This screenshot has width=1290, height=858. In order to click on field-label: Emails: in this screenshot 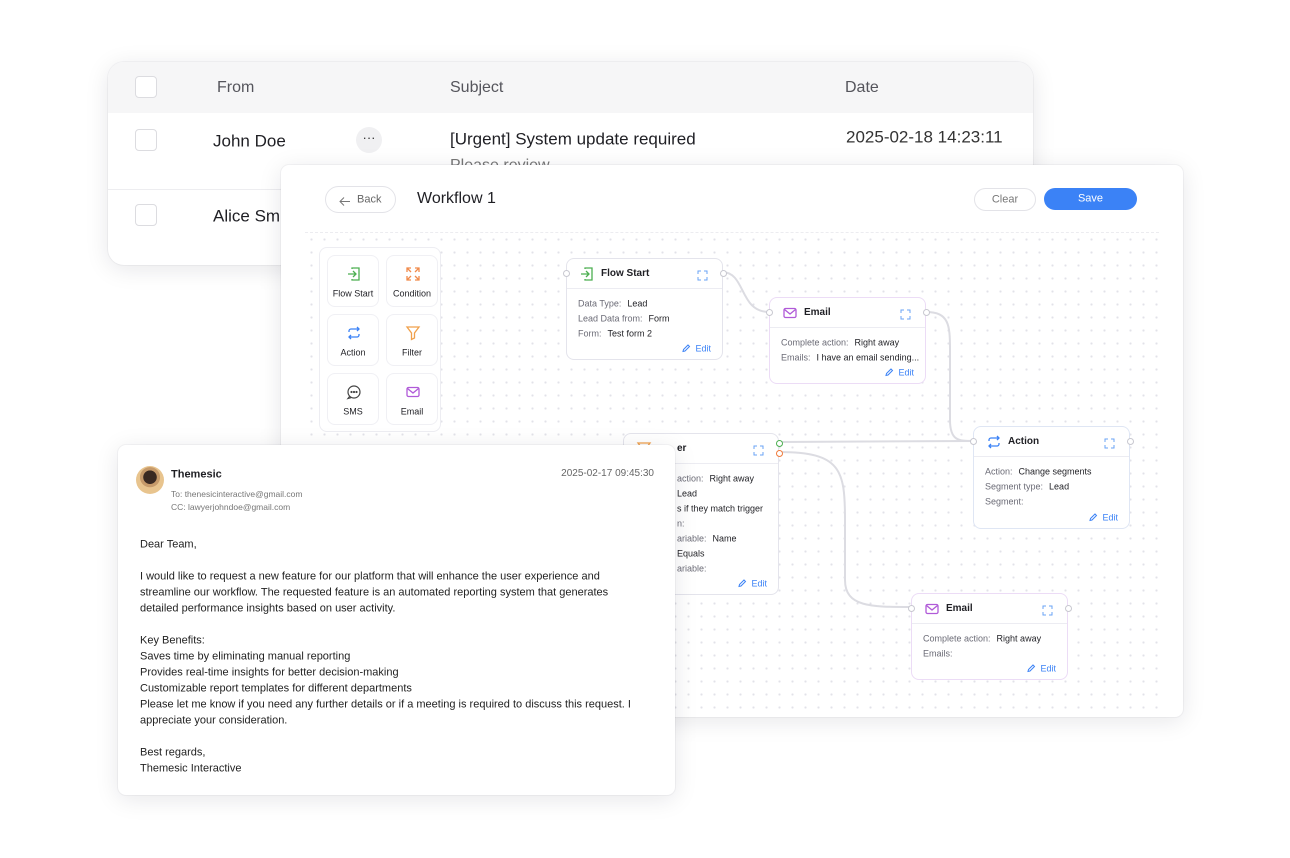, I will do `click(938, 653)`.